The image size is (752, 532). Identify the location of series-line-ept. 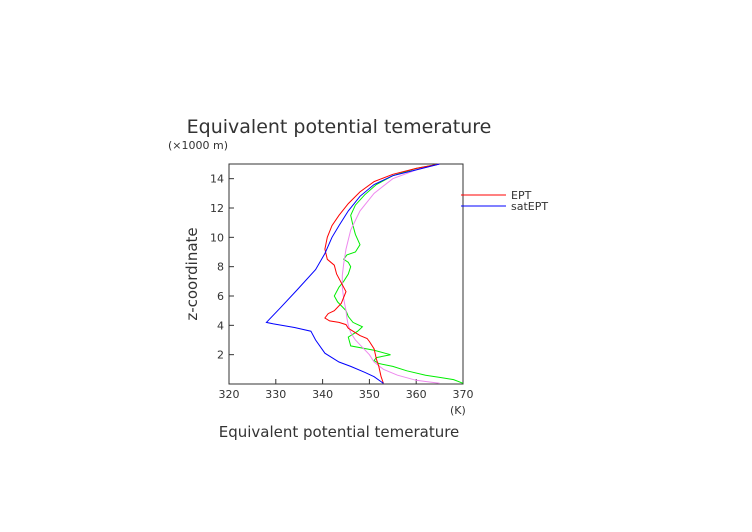
(382, 273).